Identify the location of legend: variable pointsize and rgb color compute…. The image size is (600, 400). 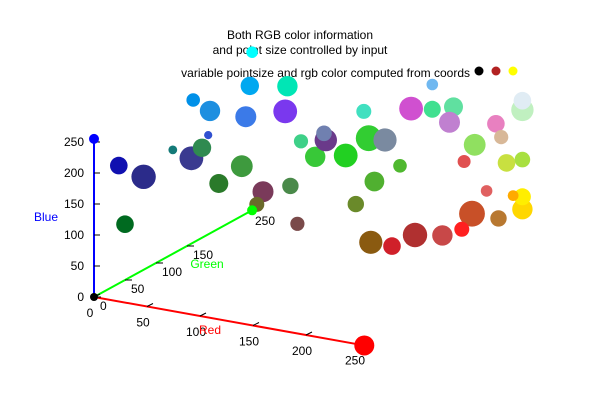
(349, 73).